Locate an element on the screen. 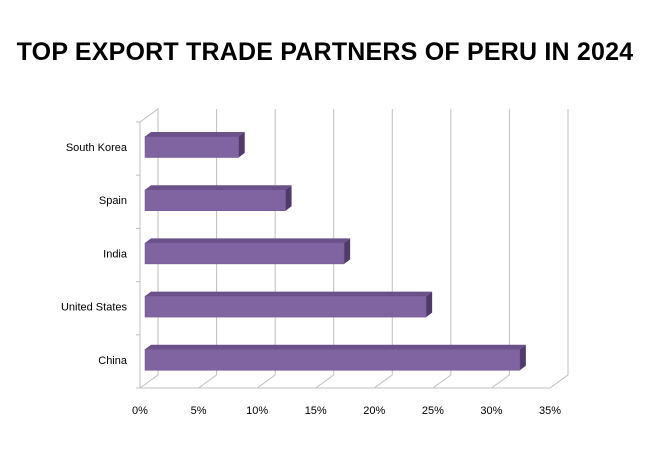 Image resolution: width=650 pixels, height=450 pixels. x-tick-label: 25% is located at coordinates (433, 411).